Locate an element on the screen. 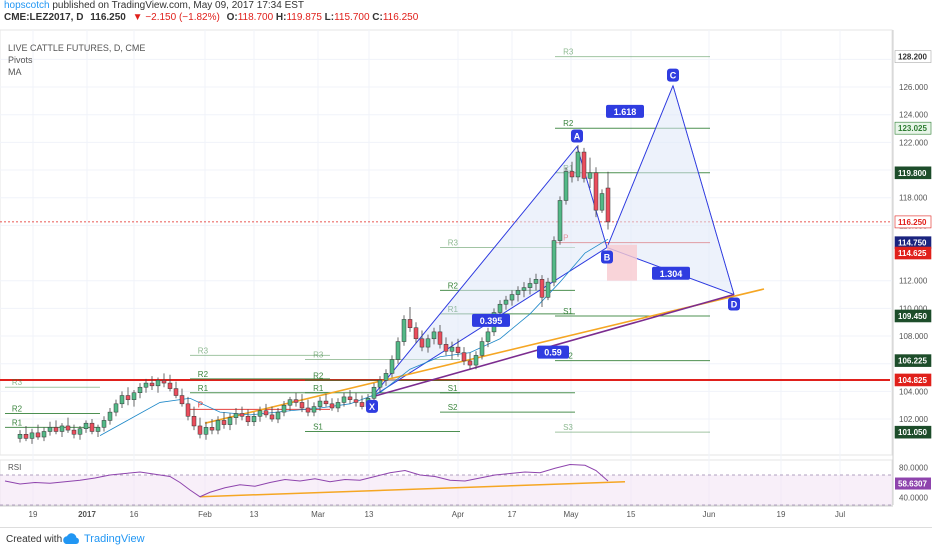 The height and width of the screenshot is (551, 932). chart-legend: LIVE CATTLE FUTURES, D, CME Pivots MA is located at coordinates (76, 60).